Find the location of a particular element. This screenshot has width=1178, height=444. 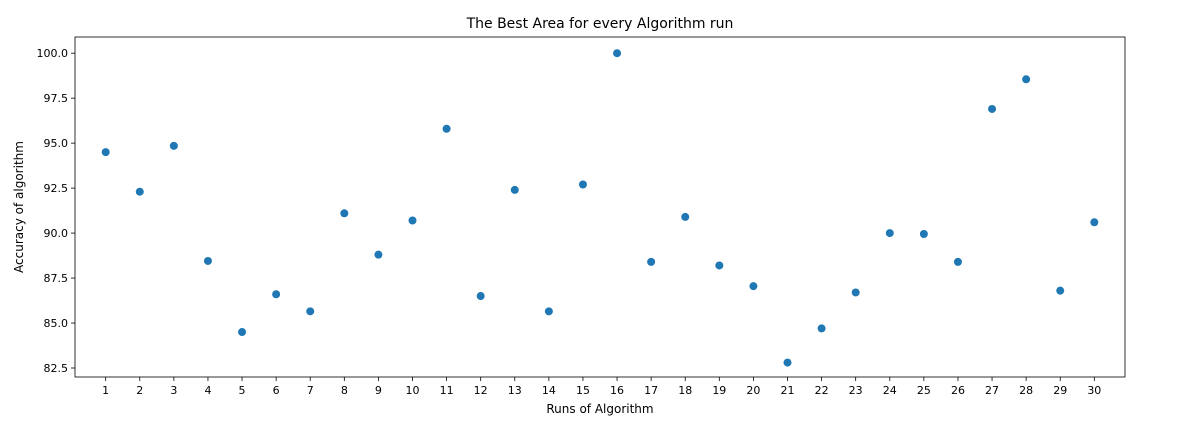

x-tick-label: 24 is located at coordinates (890, 390).